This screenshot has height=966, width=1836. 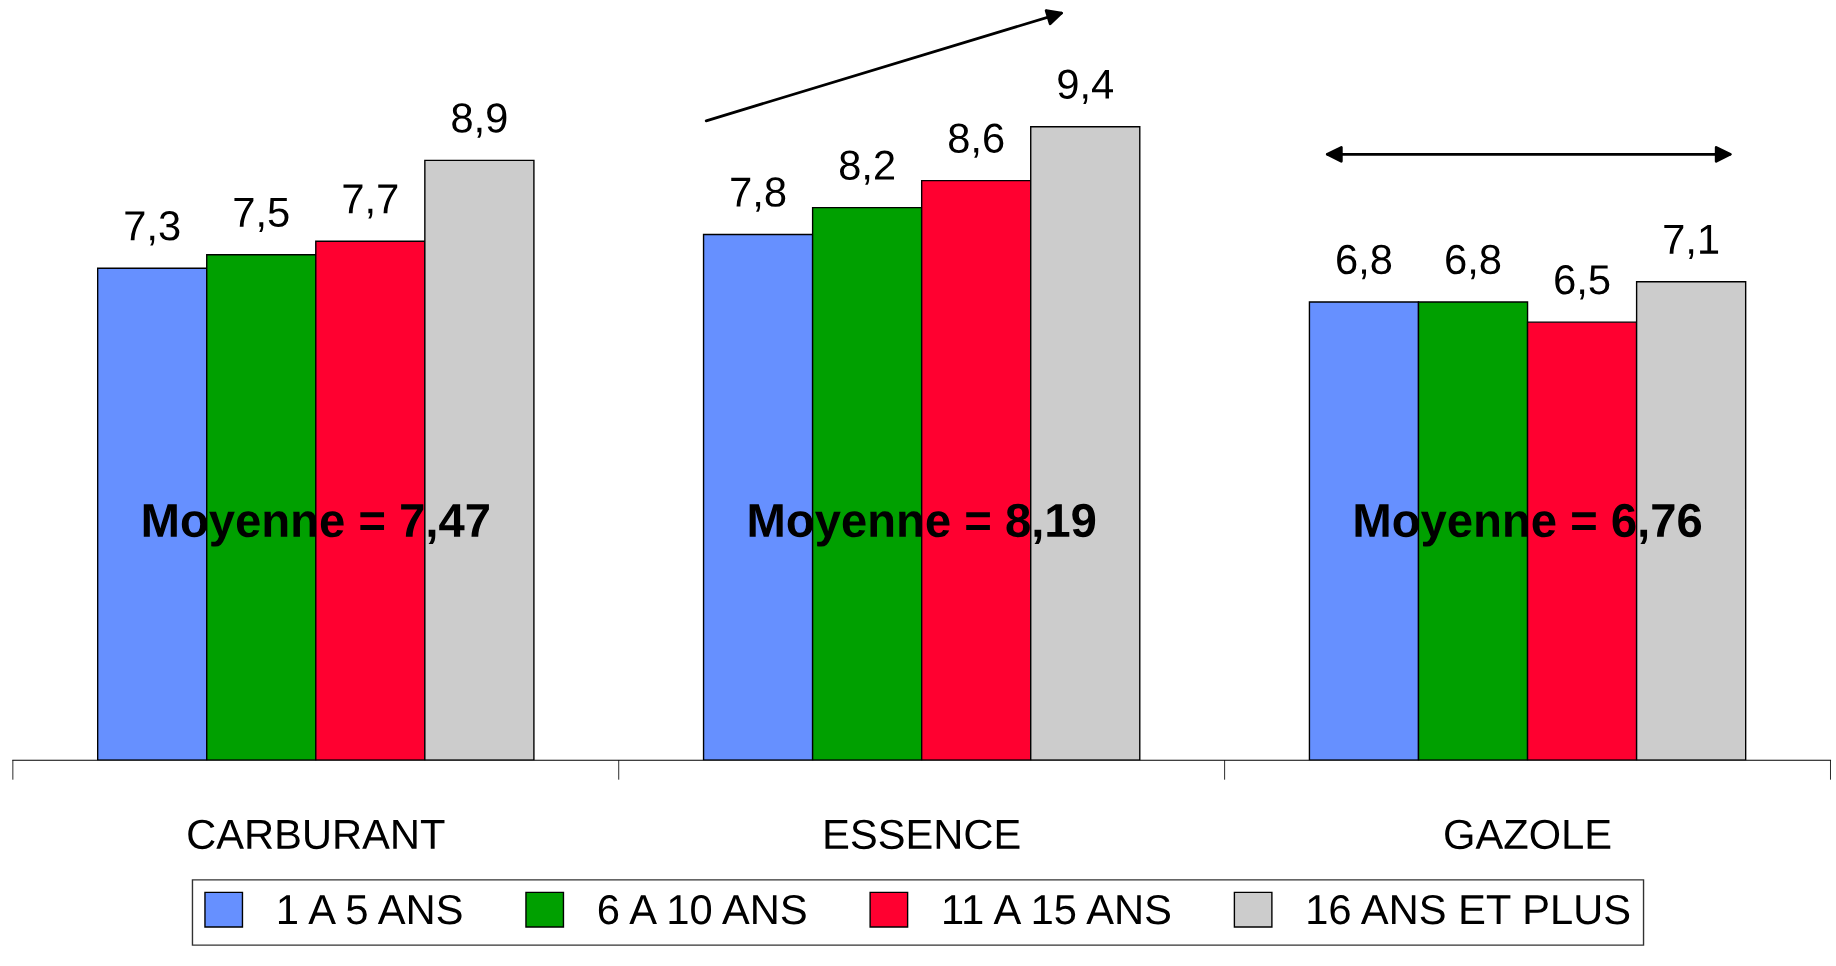 What do you see at coordinates (1528, 834) in the screenshot?
I see `x-tick-label: GAZOLE` at bounding box center [1528, 834].